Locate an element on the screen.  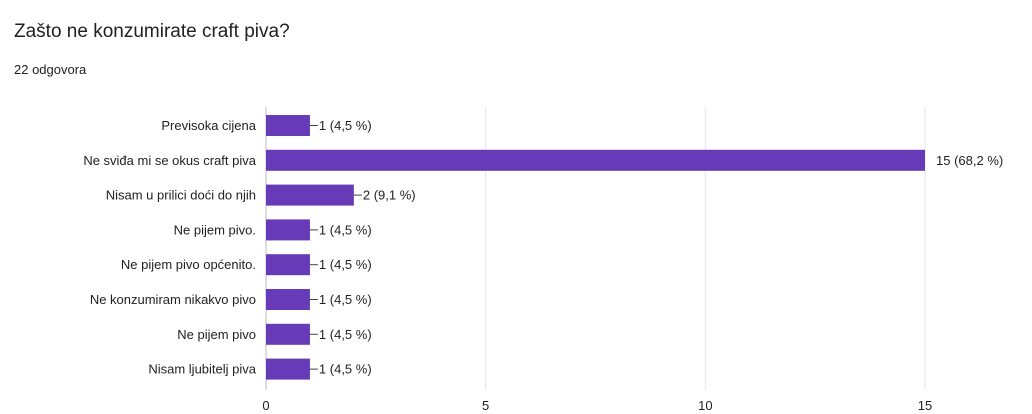
category-label: Nisam u prilici doći do njih is located at coordinates (181, 195).